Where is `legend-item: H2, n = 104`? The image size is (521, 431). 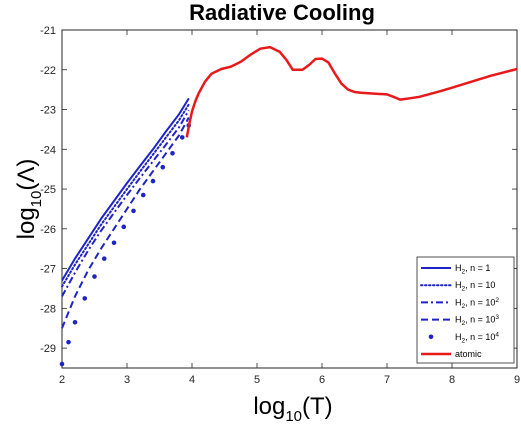 legend-item: H2, n = 104 is located at coordinates (463, 337).